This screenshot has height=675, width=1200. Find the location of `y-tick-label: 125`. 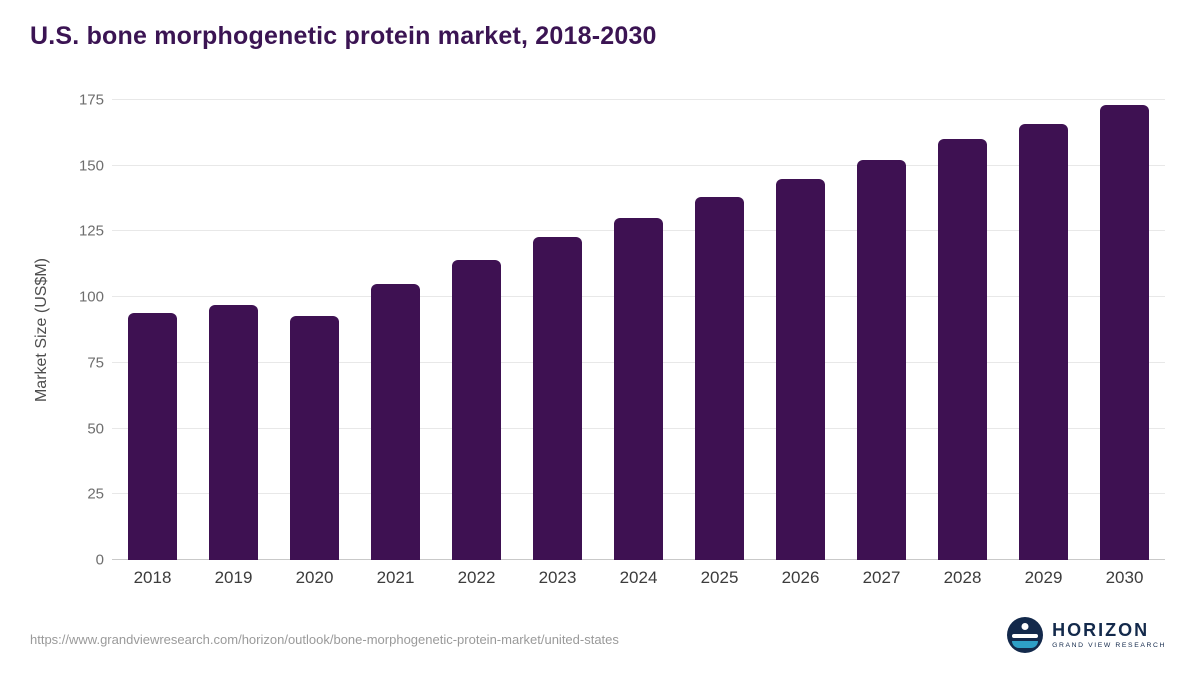

y-tick-label: 125 is located at coordinates (91, 231).